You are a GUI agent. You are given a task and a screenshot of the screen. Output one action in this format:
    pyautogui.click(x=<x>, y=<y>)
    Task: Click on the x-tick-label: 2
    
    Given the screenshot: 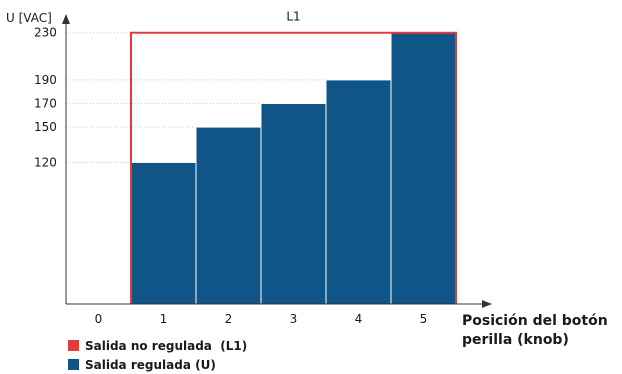 What is the action you would take?
    pyautogui.click(x=229, y=319)
    